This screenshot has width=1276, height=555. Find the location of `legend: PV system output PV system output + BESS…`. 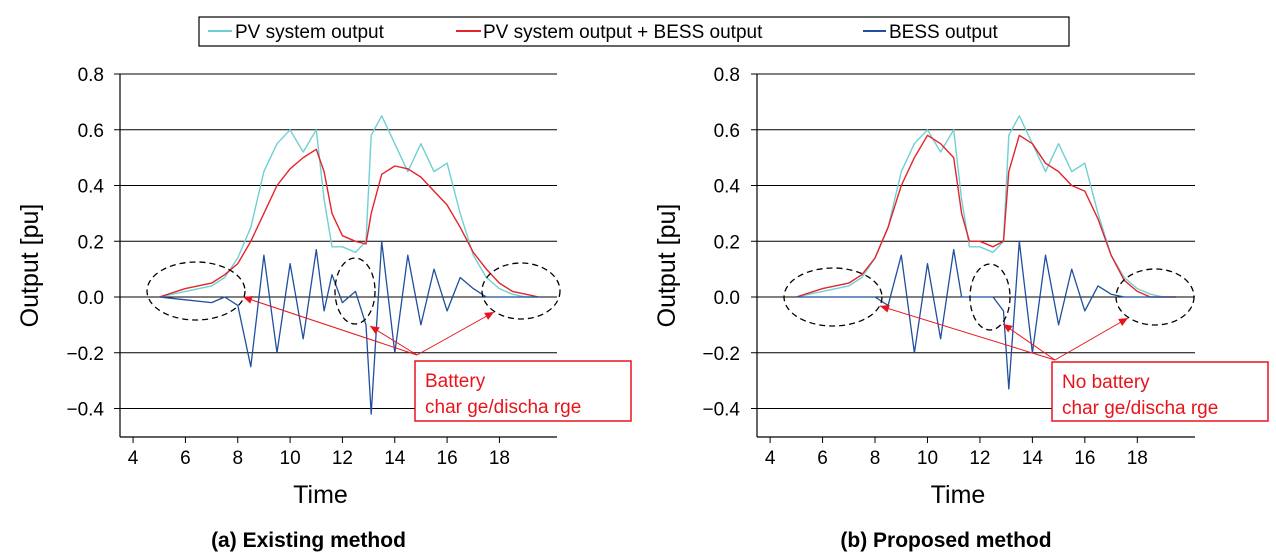

legend: PV system output PV system output + BESS… is located at coordinates (634, 31).